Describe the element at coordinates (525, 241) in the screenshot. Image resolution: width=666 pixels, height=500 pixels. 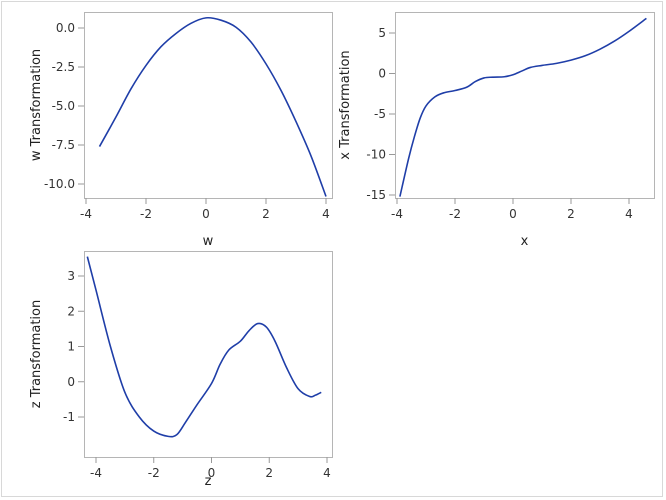
I see `x-axis-label: x` at that location.